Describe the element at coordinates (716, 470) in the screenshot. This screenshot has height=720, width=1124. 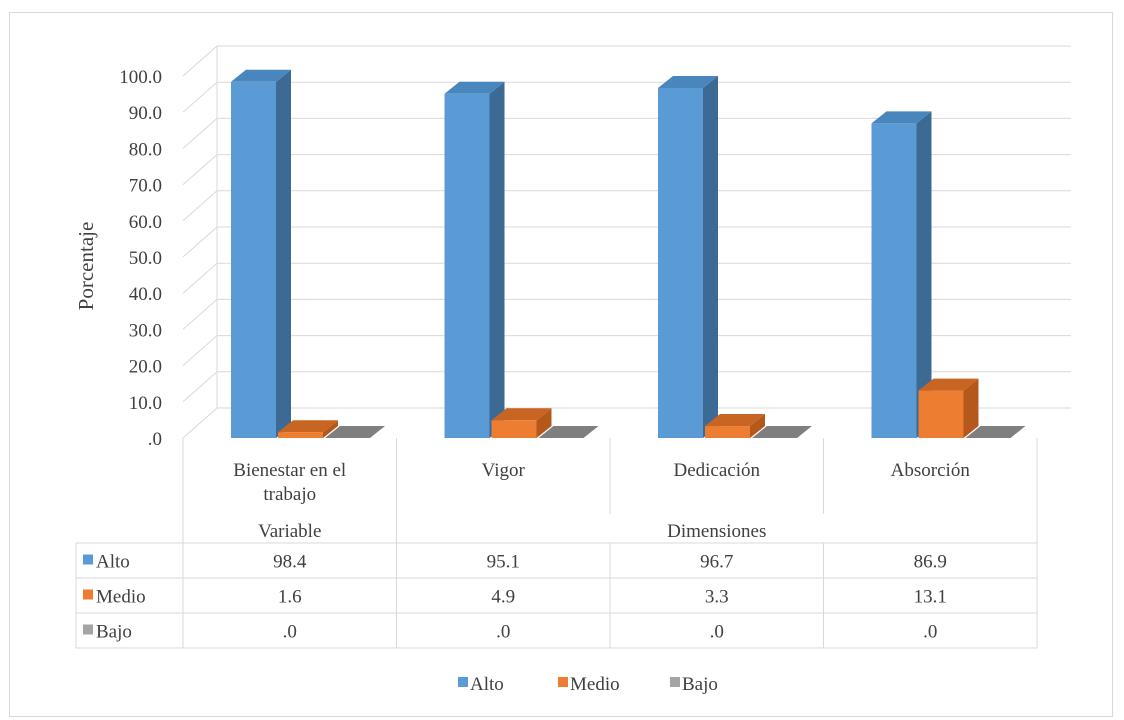
I see `category-label: Dedicación` at that location.